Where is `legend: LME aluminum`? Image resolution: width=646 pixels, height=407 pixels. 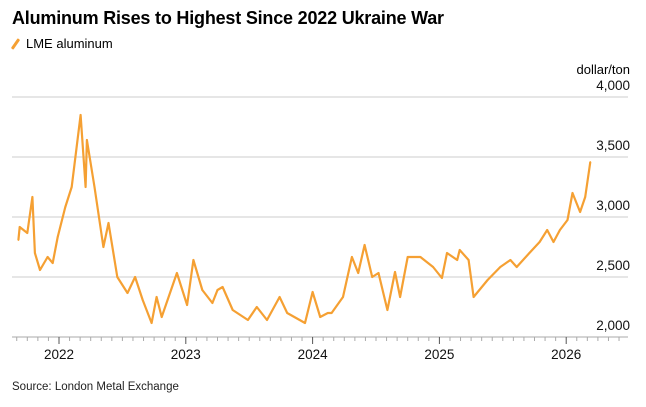
legend: LME aluminum is located at coordinates (61, 43).